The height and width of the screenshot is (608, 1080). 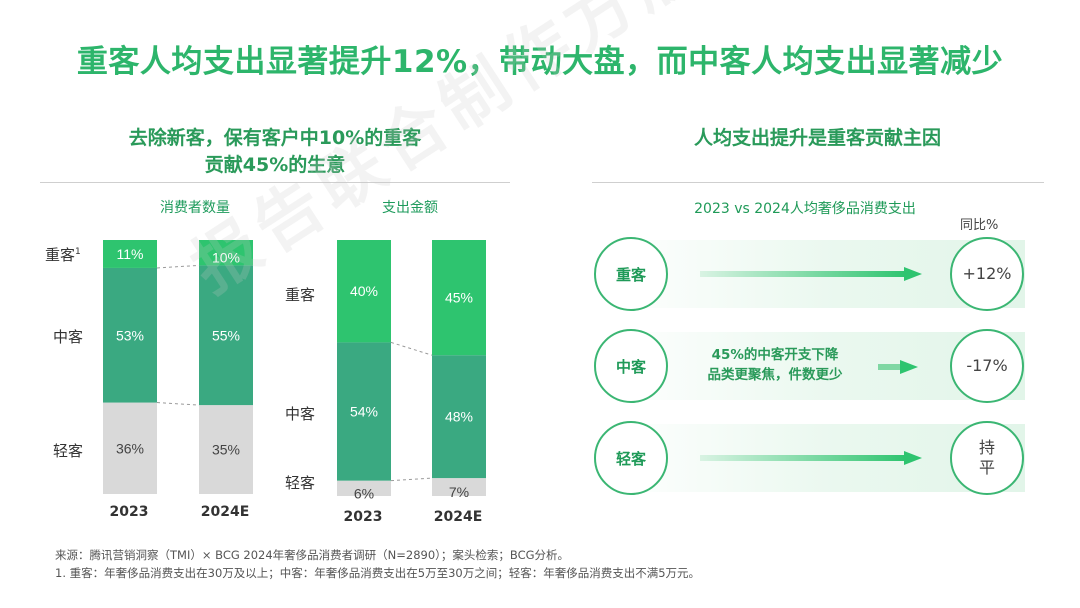 I want to click on chart2-connector-light, so click(x=411, y=479).